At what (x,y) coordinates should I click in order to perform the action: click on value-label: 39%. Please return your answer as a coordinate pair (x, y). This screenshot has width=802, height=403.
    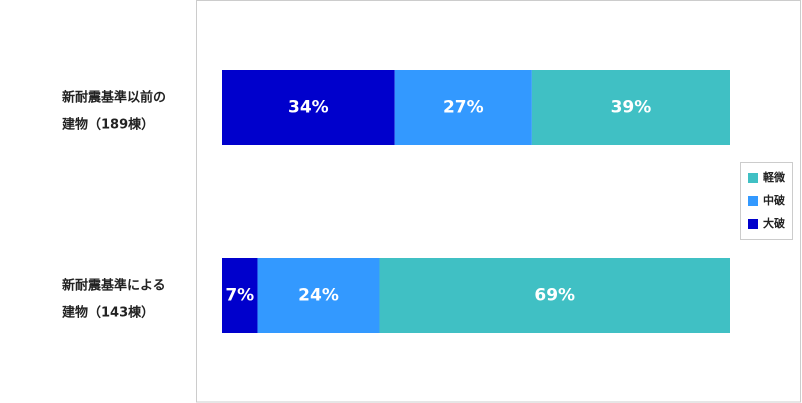
    Looking at the image, I should click on (631, 108).